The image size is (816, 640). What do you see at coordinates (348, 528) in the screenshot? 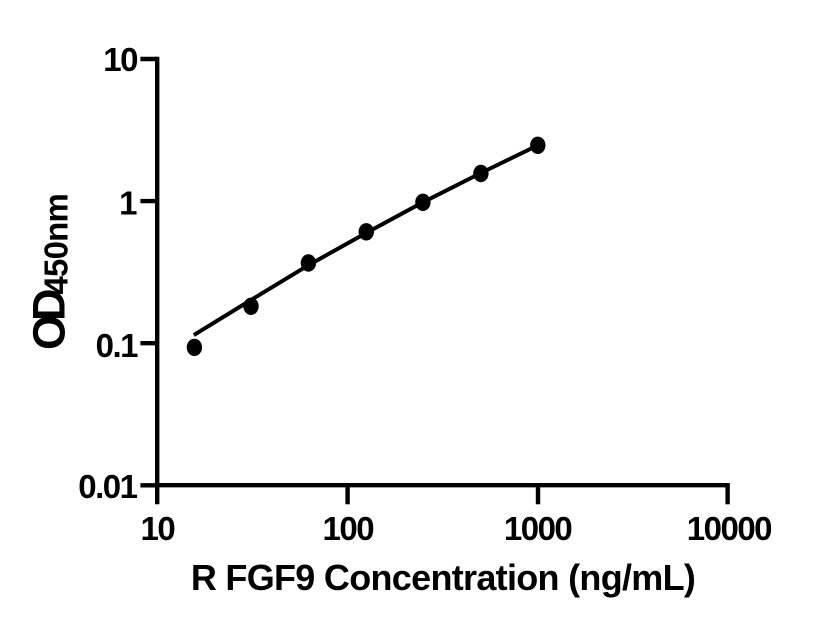
I see `svg-text: 100` at bounding box center [348, 528].